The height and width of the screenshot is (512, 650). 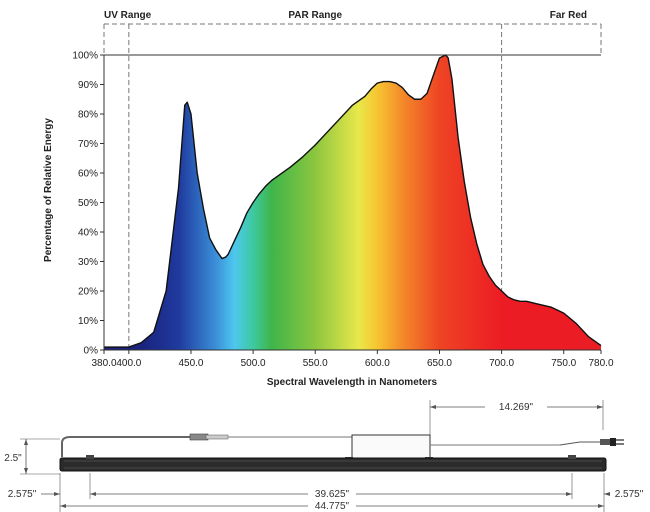 I want to click on y-tick-label: 70%, so click(x=88, y=144).